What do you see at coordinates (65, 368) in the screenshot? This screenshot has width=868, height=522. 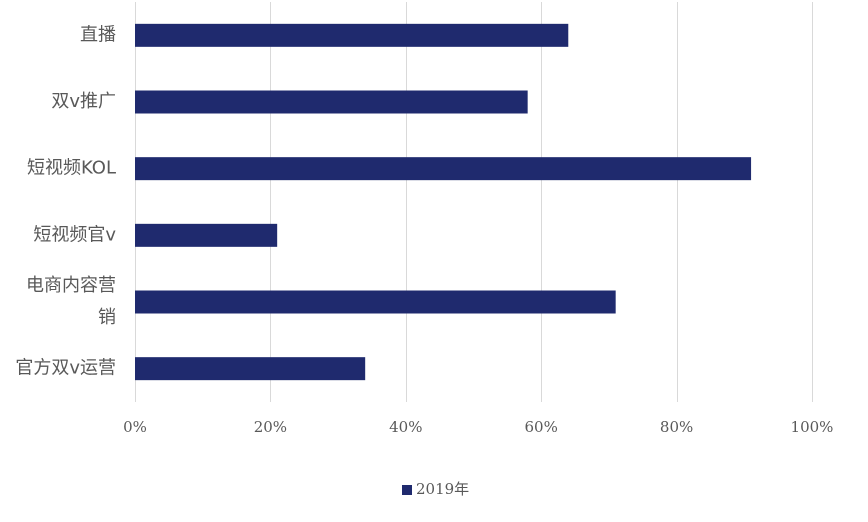 I see `category-label-5: 官方双v运营` at bounding box center [65, 368].